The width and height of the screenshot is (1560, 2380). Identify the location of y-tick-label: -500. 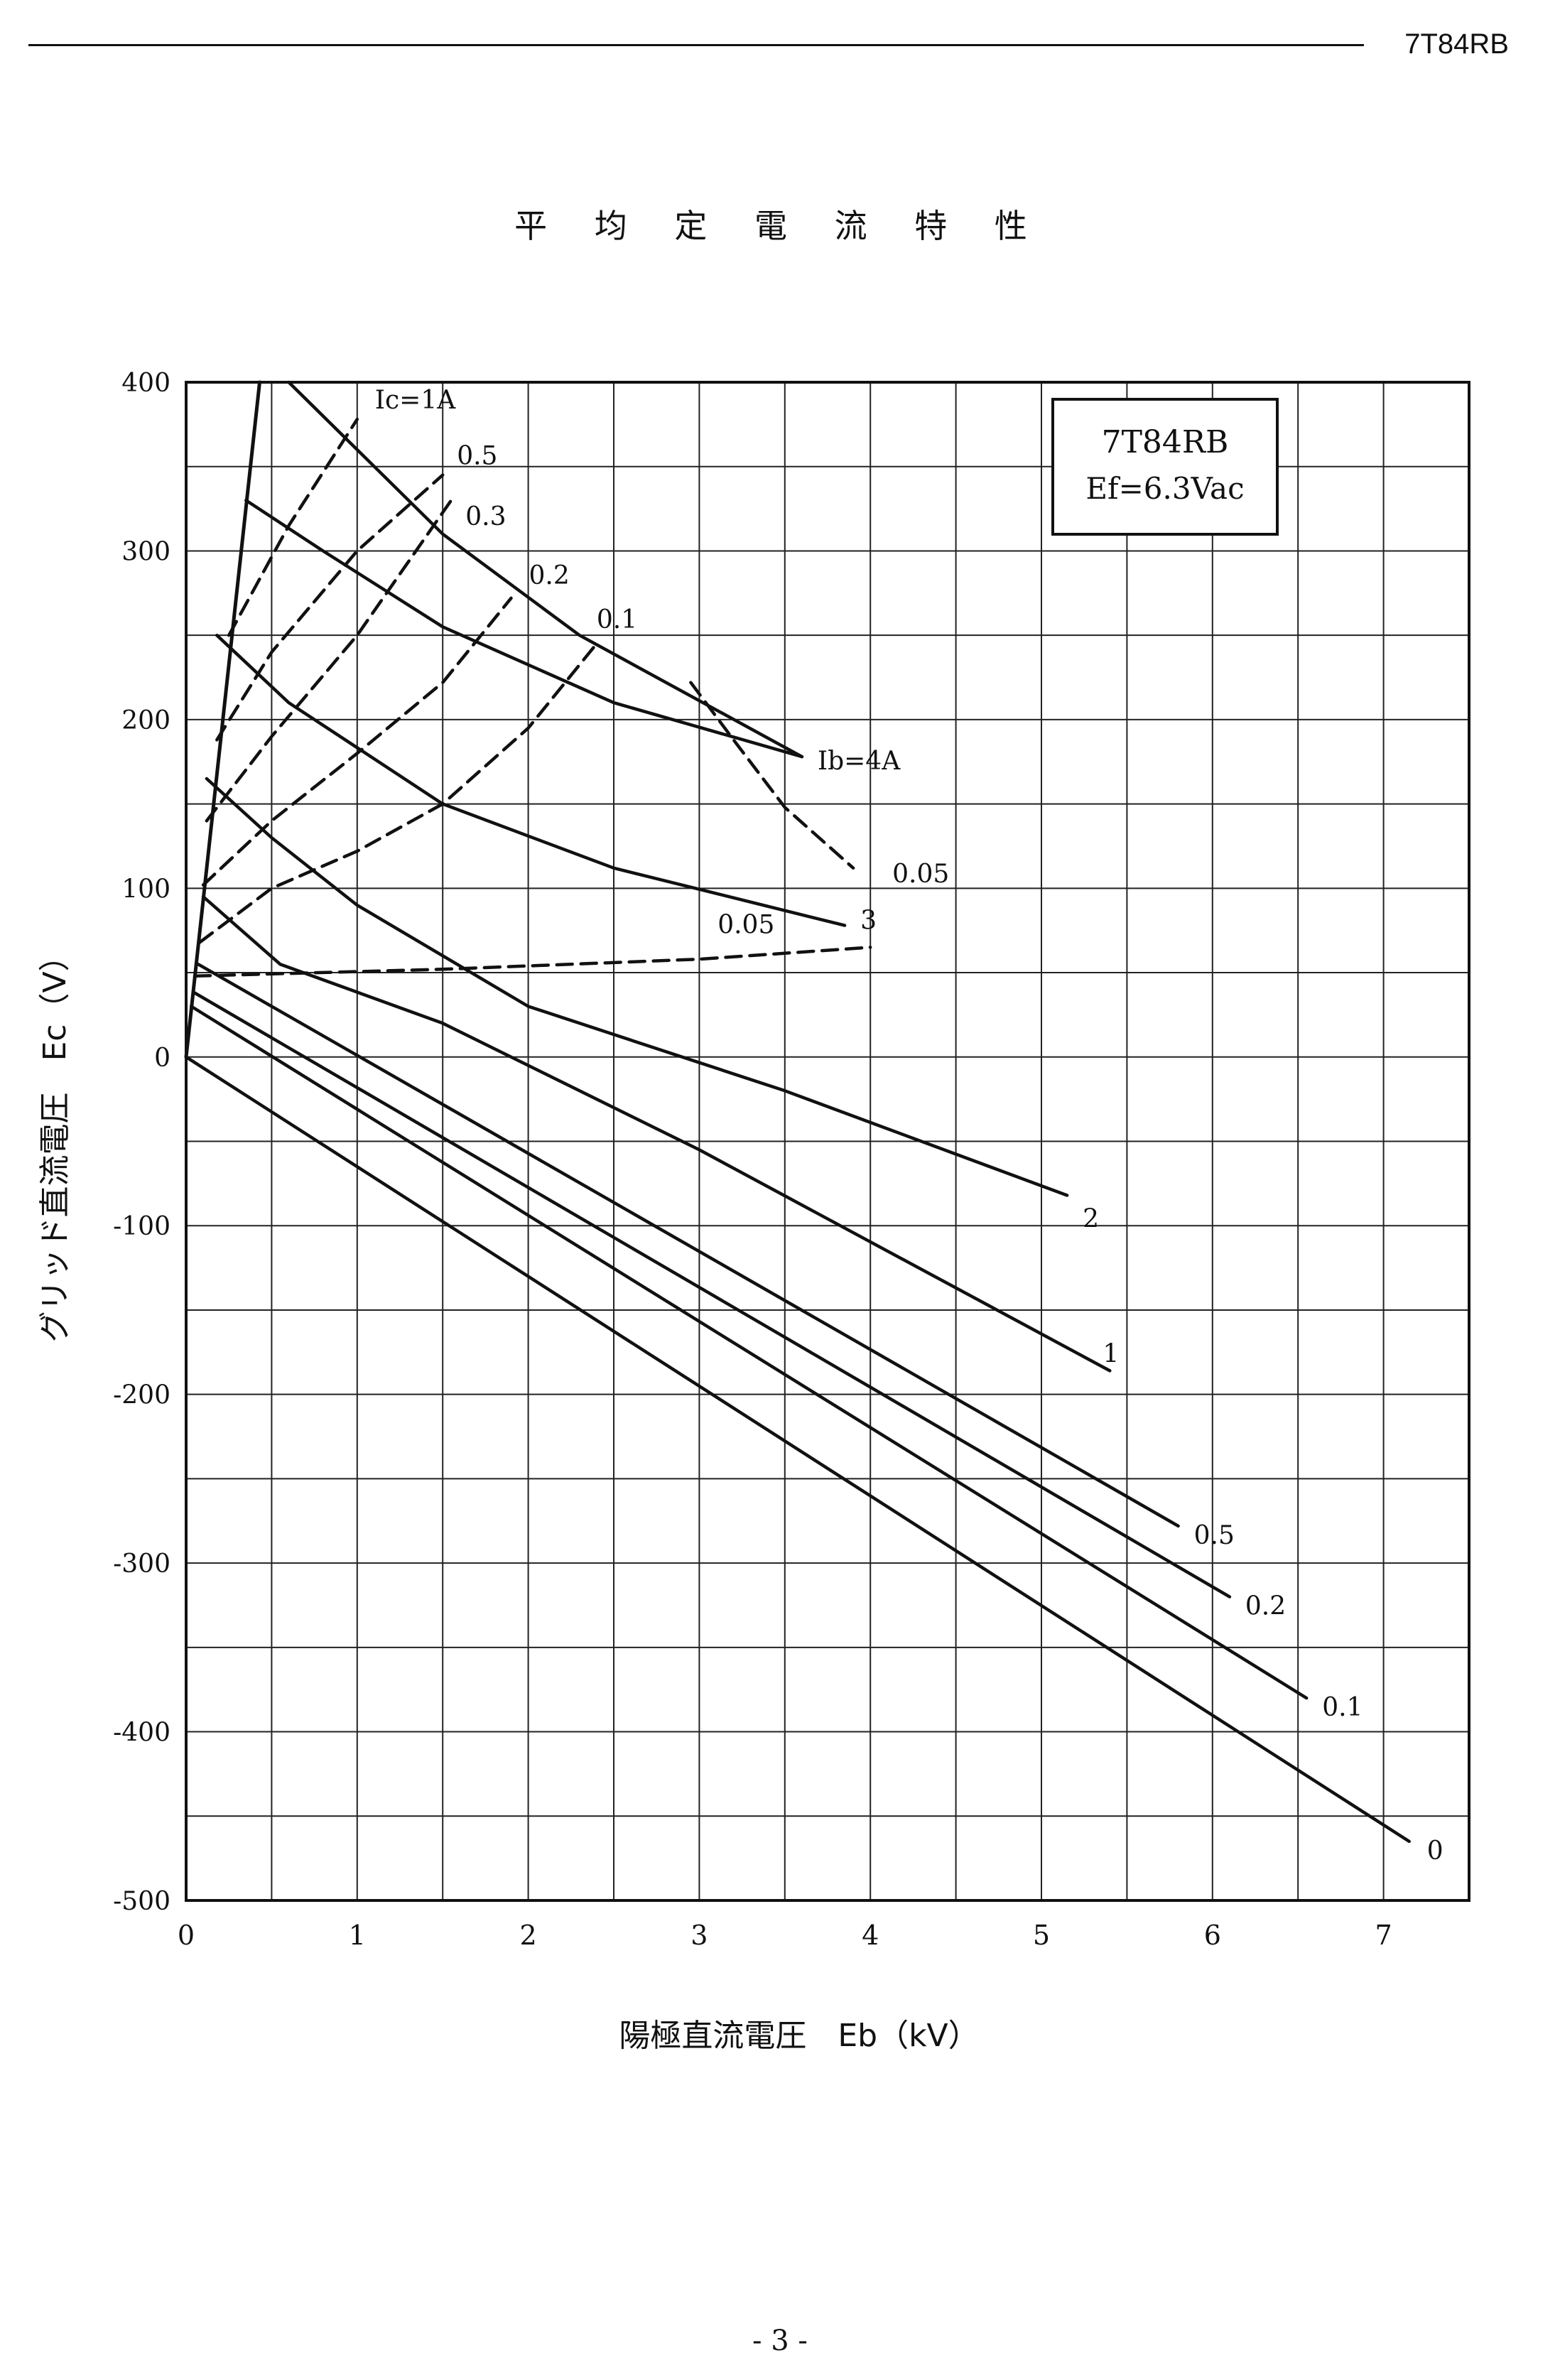
(141, 1901).